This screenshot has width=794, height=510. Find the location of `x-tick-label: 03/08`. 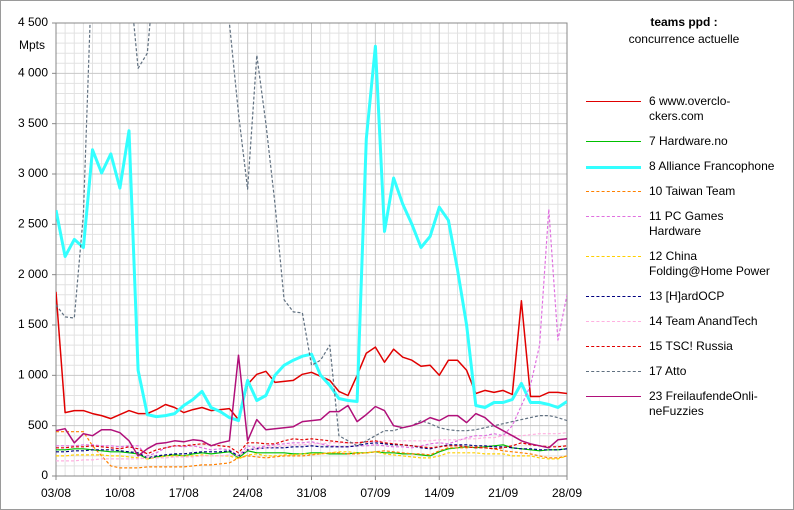

x-tick-label: 03/08 is located at coordinates (56, 493).